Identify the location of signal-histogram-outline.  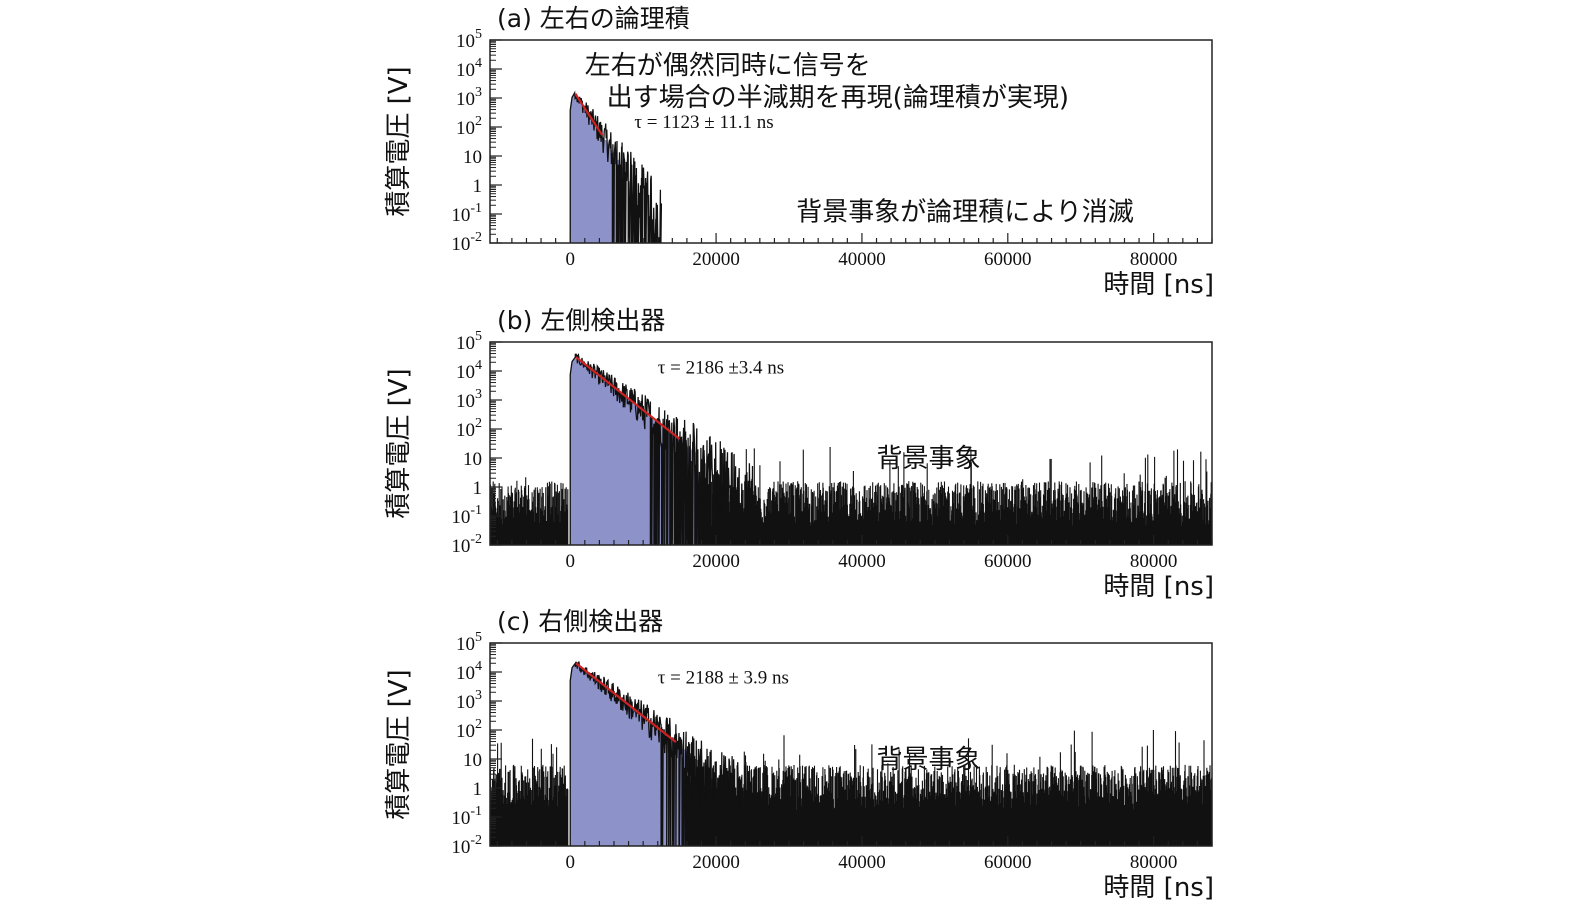
(616, 166).